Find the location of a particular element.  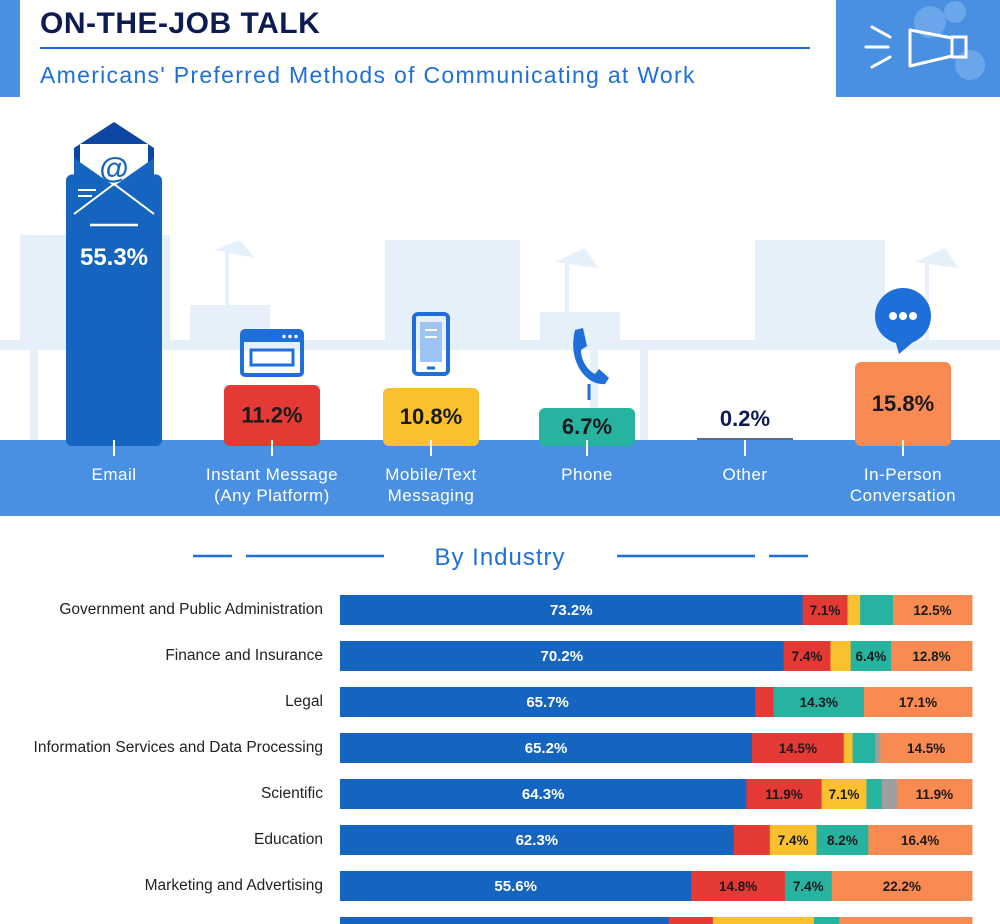

segment-label: 55.6% is located at coordinates (515, 886).